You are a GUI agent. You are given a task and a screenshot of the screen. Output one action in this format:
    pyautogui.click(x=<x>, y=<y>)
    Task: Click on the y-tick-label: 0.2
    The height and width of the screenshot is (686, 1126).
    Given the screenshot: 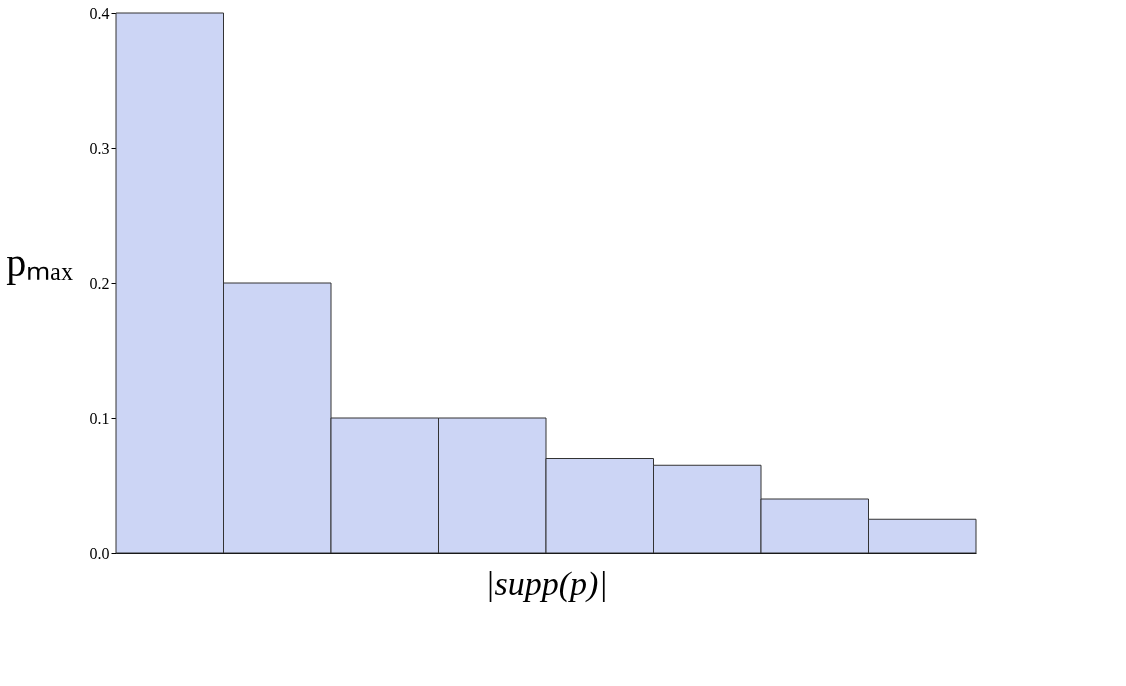 What is the action you would take?
    pyautogui.click(x=99, y=283)
    